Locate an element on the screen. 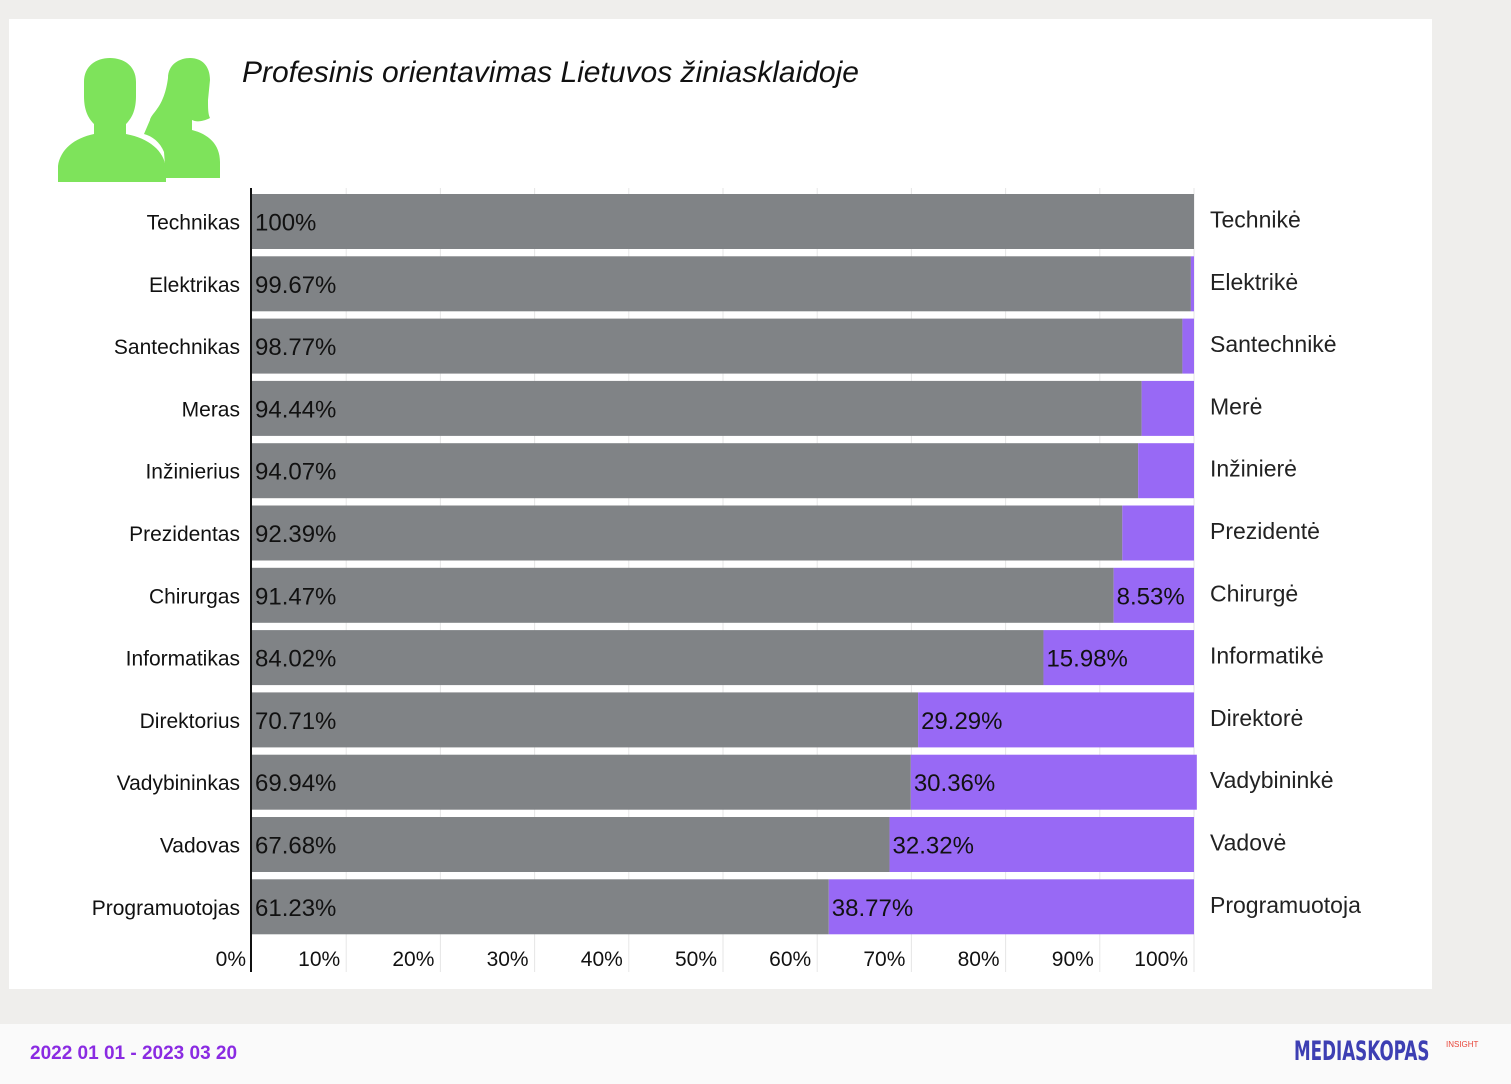 This screenshot has height=1084, width=1511. category-label: Programuotojas is located at coordinates (166, 908).